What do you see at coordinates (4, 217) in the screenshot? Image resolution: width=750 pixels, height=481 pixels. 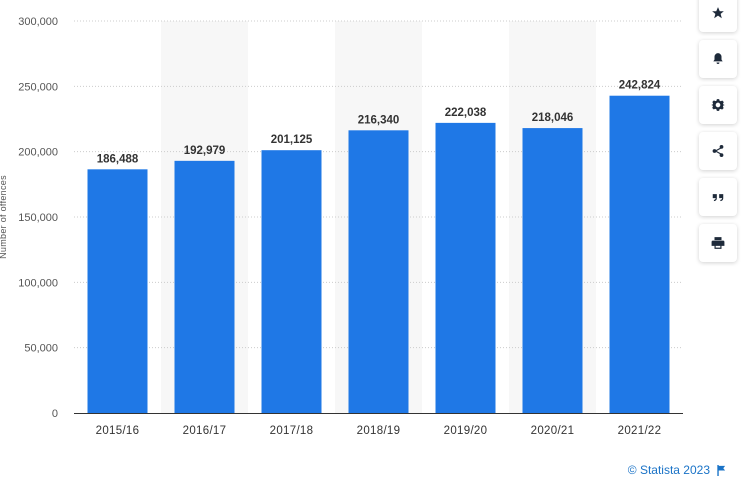 I see `y-axis-title: Number of offences` at bounding box center [4, 217].